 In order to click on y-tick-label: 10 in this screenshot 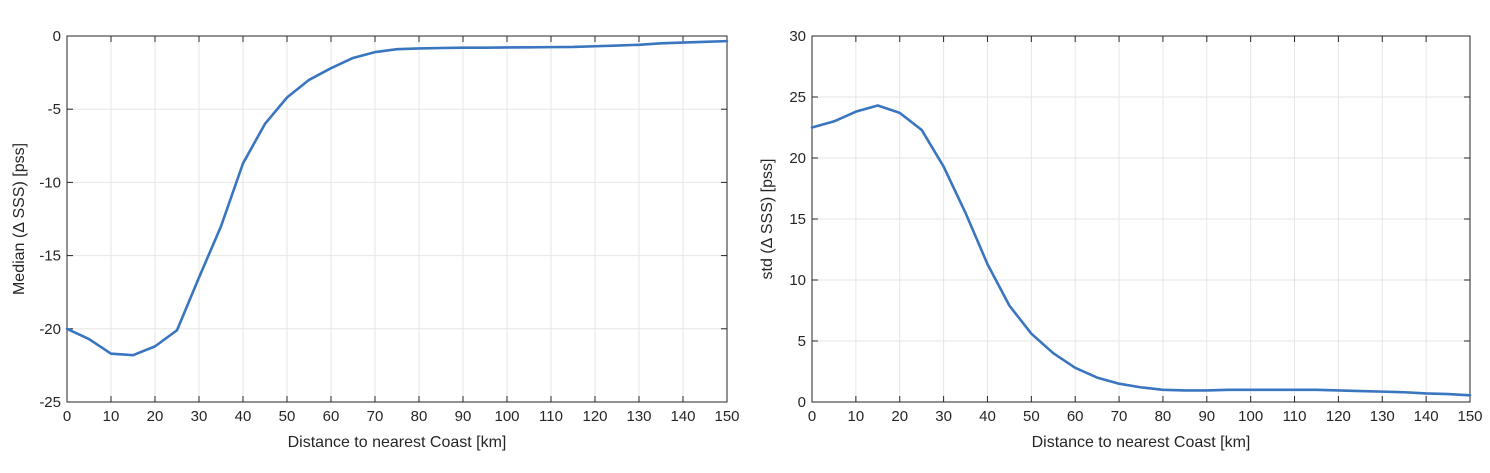, I will do `click(797, 280)`.